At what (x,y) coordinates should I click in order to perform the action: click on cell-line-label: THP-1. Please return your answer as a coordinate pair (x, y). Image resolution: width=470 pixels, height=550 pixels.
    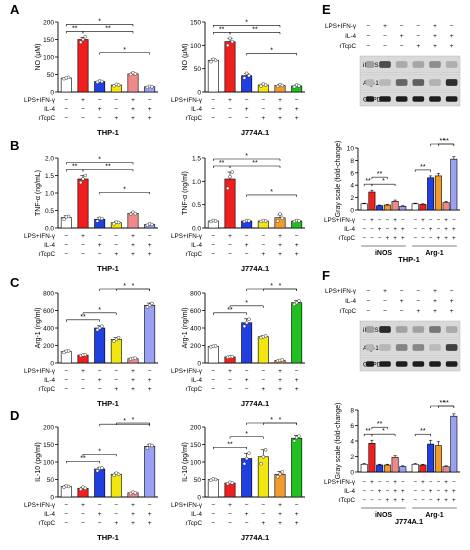
    Looking at the image, I should click on (108, 132).